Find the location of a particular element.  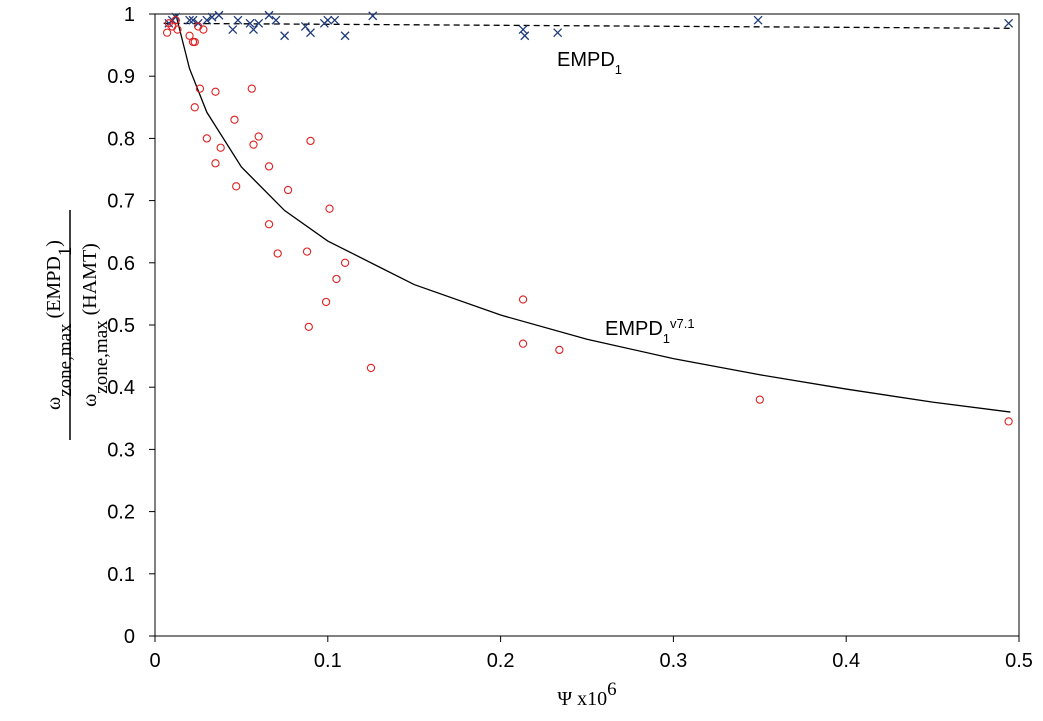

y-tick-label: 0.7 is located at coordinates (121, 202).